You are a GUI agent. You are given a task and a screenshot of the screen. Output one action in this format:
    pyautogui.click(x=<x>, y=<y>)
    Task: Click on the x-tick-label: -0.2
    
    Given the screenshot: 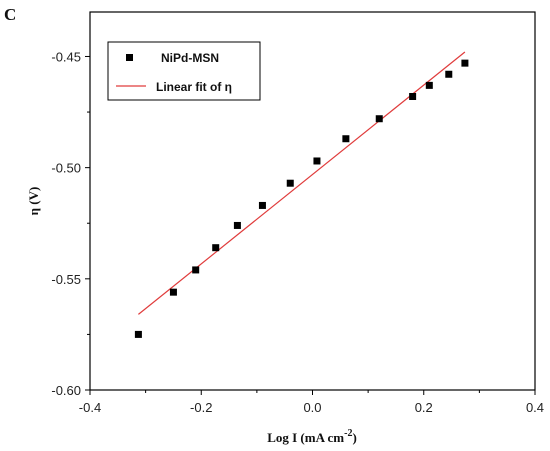 What is the action you would take?
    pyautogui.click(x=201, y=407)
    